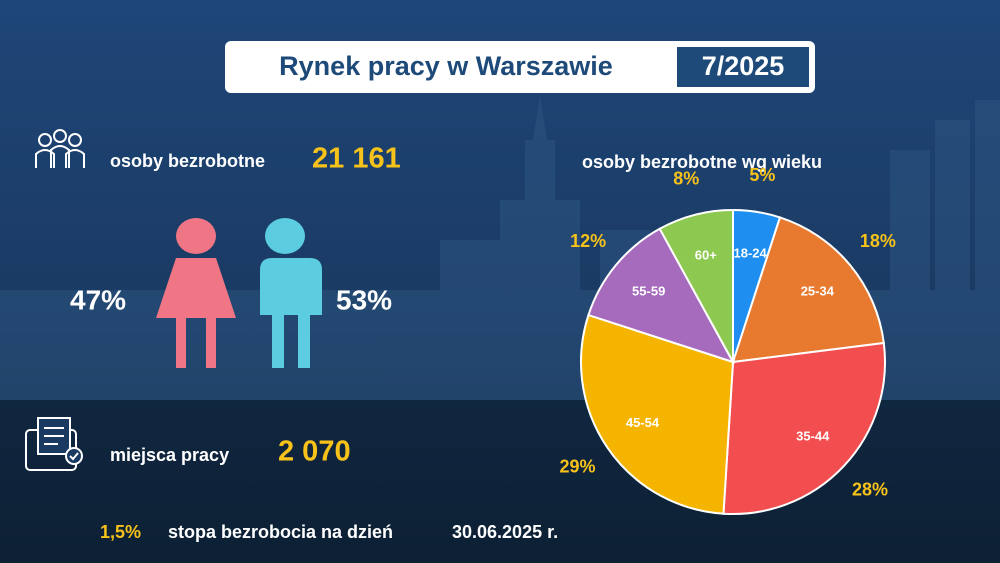  What do you see at coordinates (818, 291) in the screenshot?
I see `slice-category: 25-34` at bounding box center [818, 291].